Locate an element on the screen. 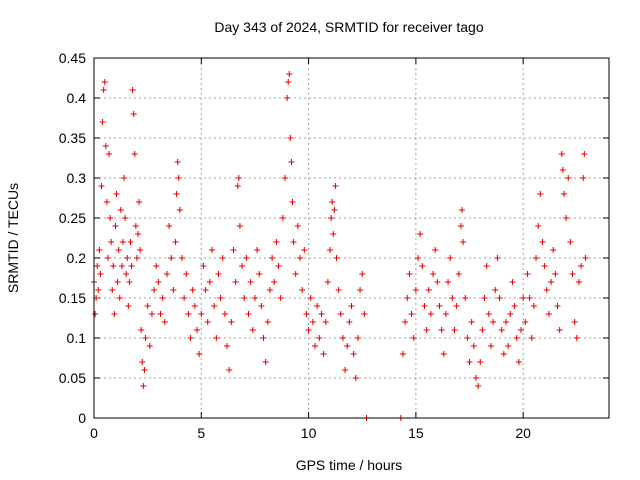 This screenshot has height=480, width=640. y-tick-label: 0.4 is located at coordinates (77, 98).